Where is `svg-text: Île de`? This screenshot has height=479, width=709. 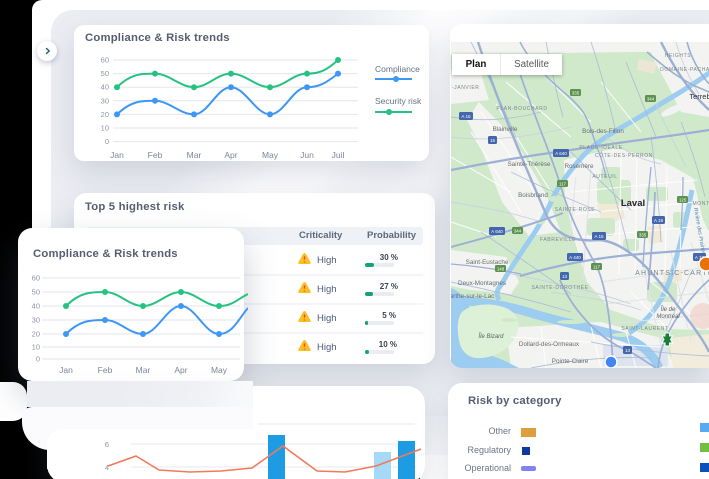
svg-text: Île de is located at coordinates (668, 309).